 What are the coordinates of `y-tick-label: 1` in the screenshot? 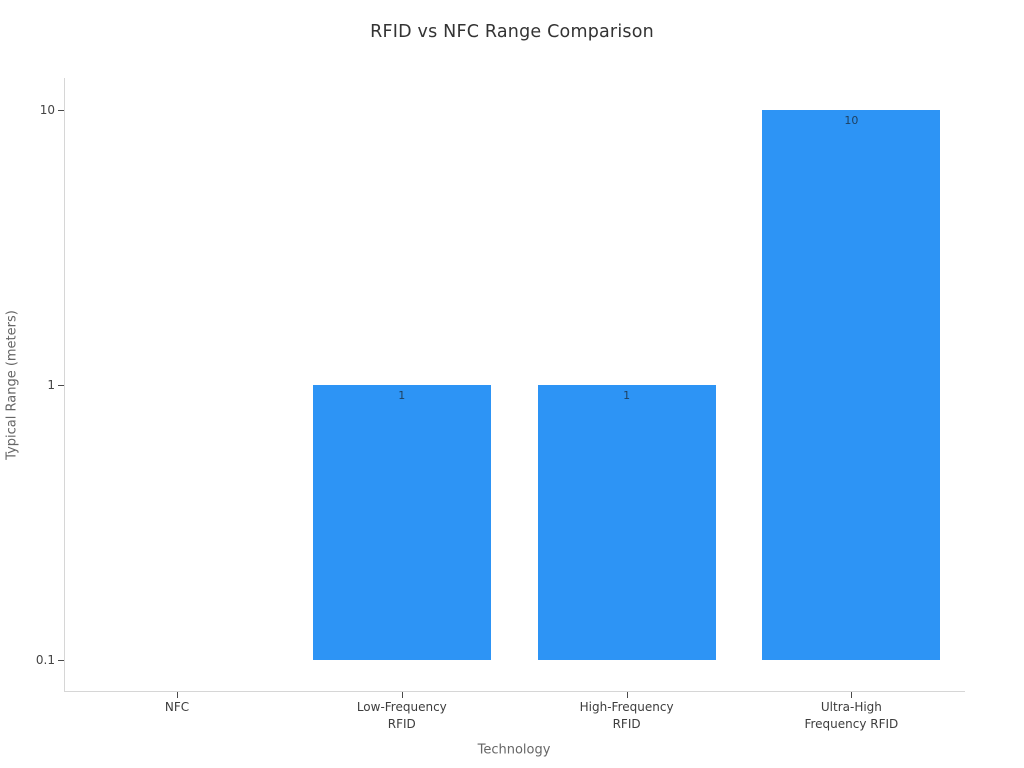 It's located at (51, 385).